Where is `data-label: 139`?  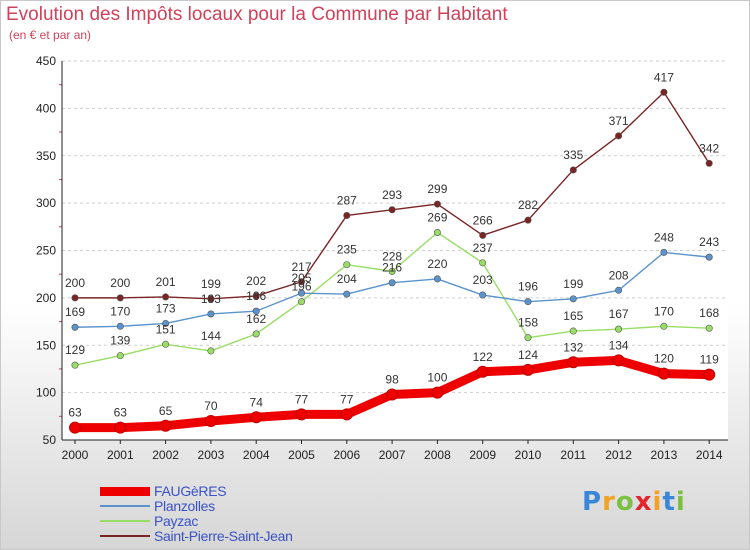
data-label: 139 is located at coordinates (120, 341).